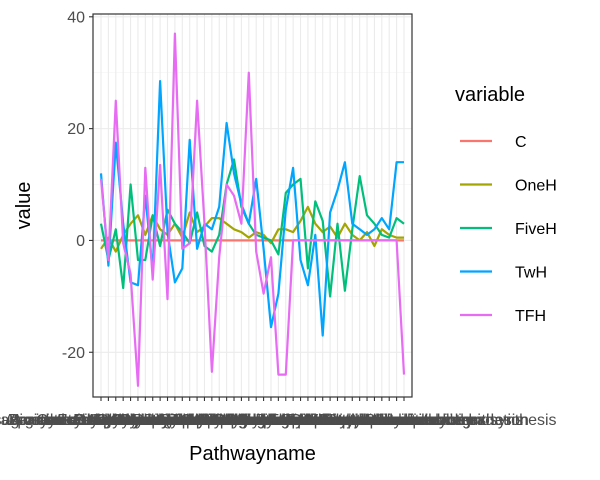 The image size is (600, 480). I want to click on x-tick-label: Glutathione metabolism, so click(197, 420).